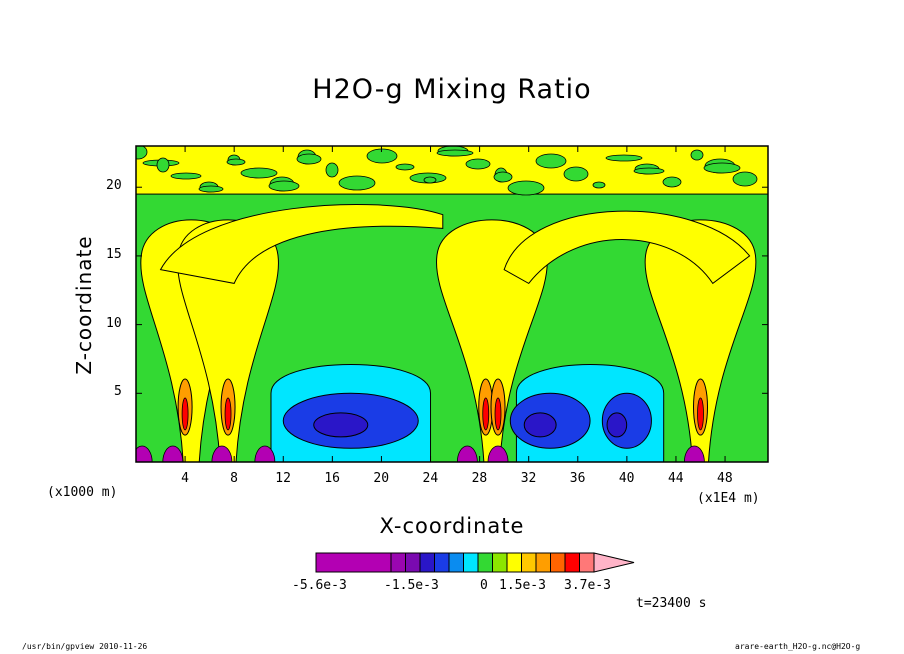 The width and height of the screenshot is (904, 654). What do you see at coordinates (617, 425) in the screenshot?
I see `core-3-inner` at bounding box center [617, 425].